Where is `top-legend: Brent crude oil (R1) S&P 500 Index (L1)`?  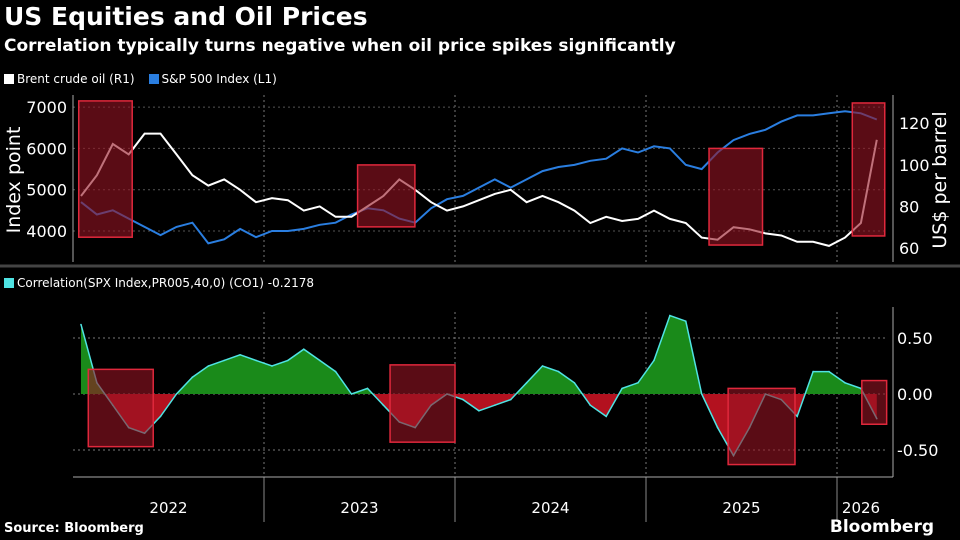 top-legend: Brent crude oil (R1) S&P 500 Index (L1) is located at coordinates (140, 79).